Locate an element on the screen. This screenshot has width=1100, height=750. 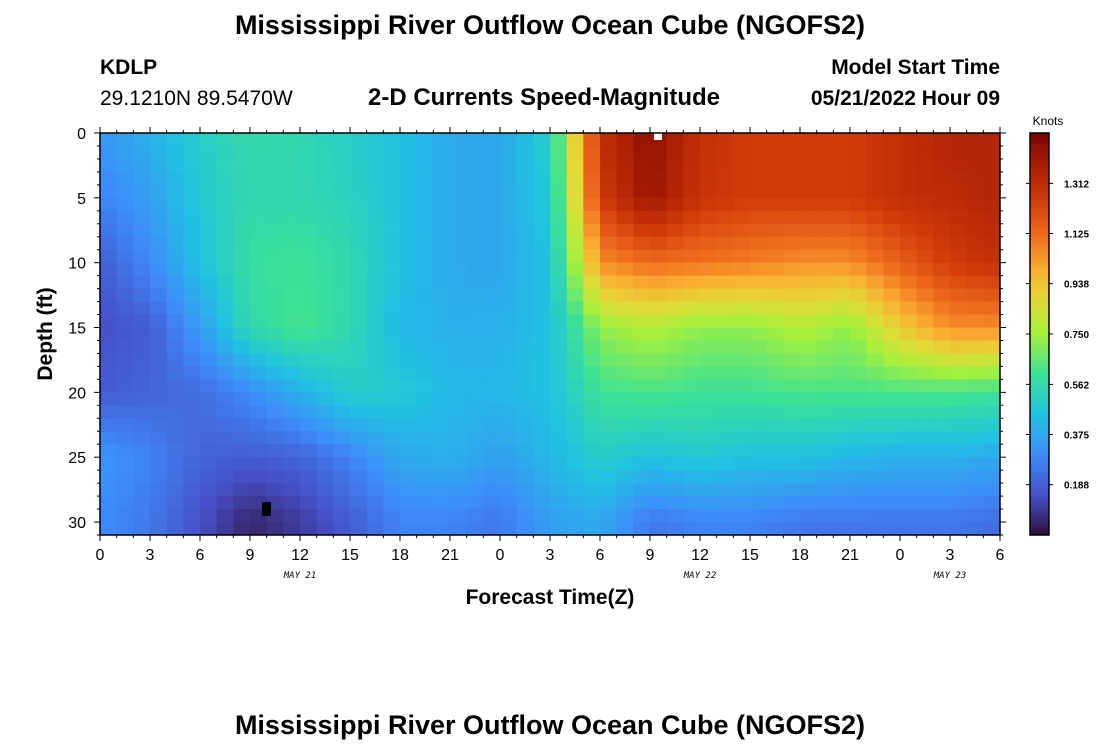
x-tick-label: 21 is located at coordinates (850, 555).